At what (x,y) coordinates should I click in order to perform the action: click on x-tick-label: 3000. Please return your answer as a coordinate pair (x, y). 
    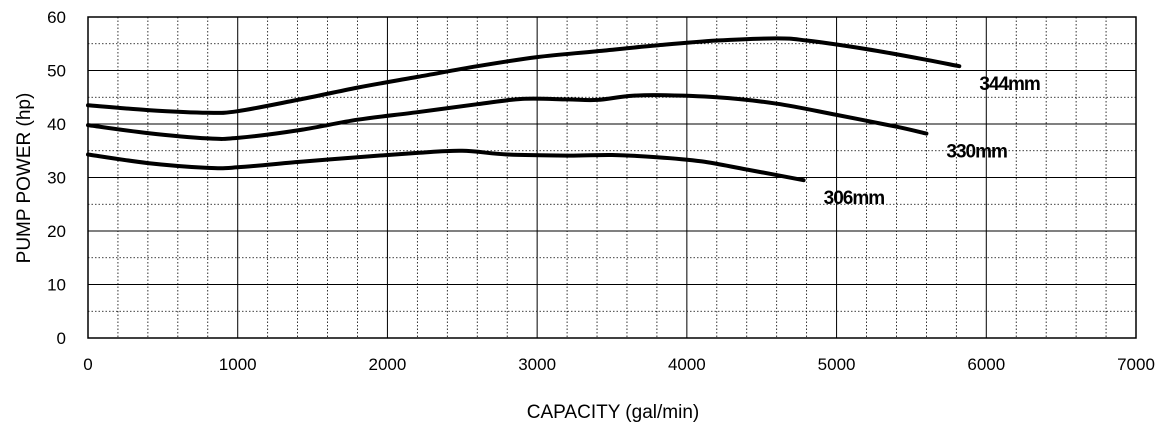
    Looking at the image, I should click on (537, 364).